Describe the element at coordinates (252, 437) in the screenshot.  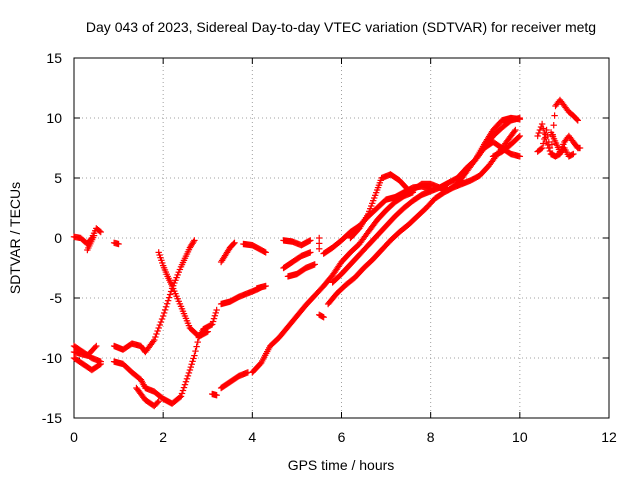
I see `x-tick-label: 4` at that location.